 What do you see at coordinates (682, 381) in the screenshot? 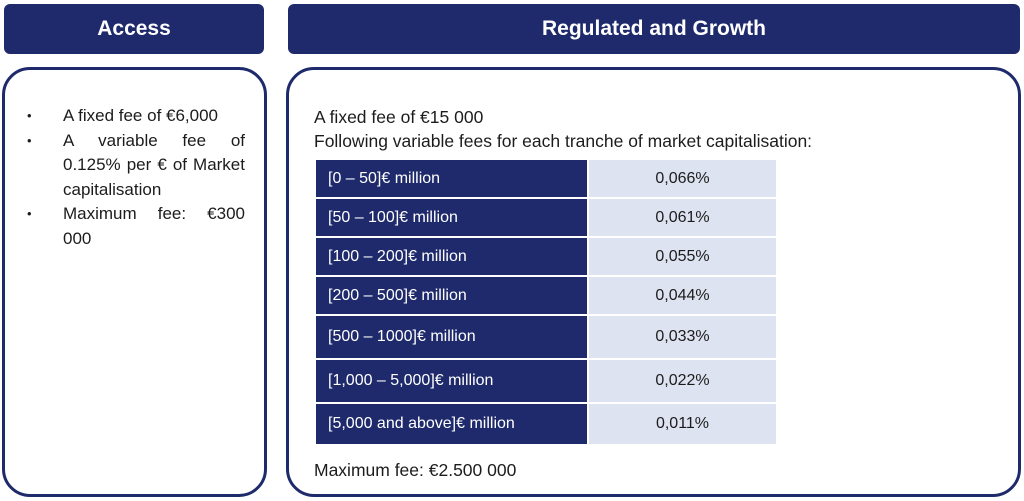
I see `tranche-rate: 0,022%` at bounding box center [682, 381].